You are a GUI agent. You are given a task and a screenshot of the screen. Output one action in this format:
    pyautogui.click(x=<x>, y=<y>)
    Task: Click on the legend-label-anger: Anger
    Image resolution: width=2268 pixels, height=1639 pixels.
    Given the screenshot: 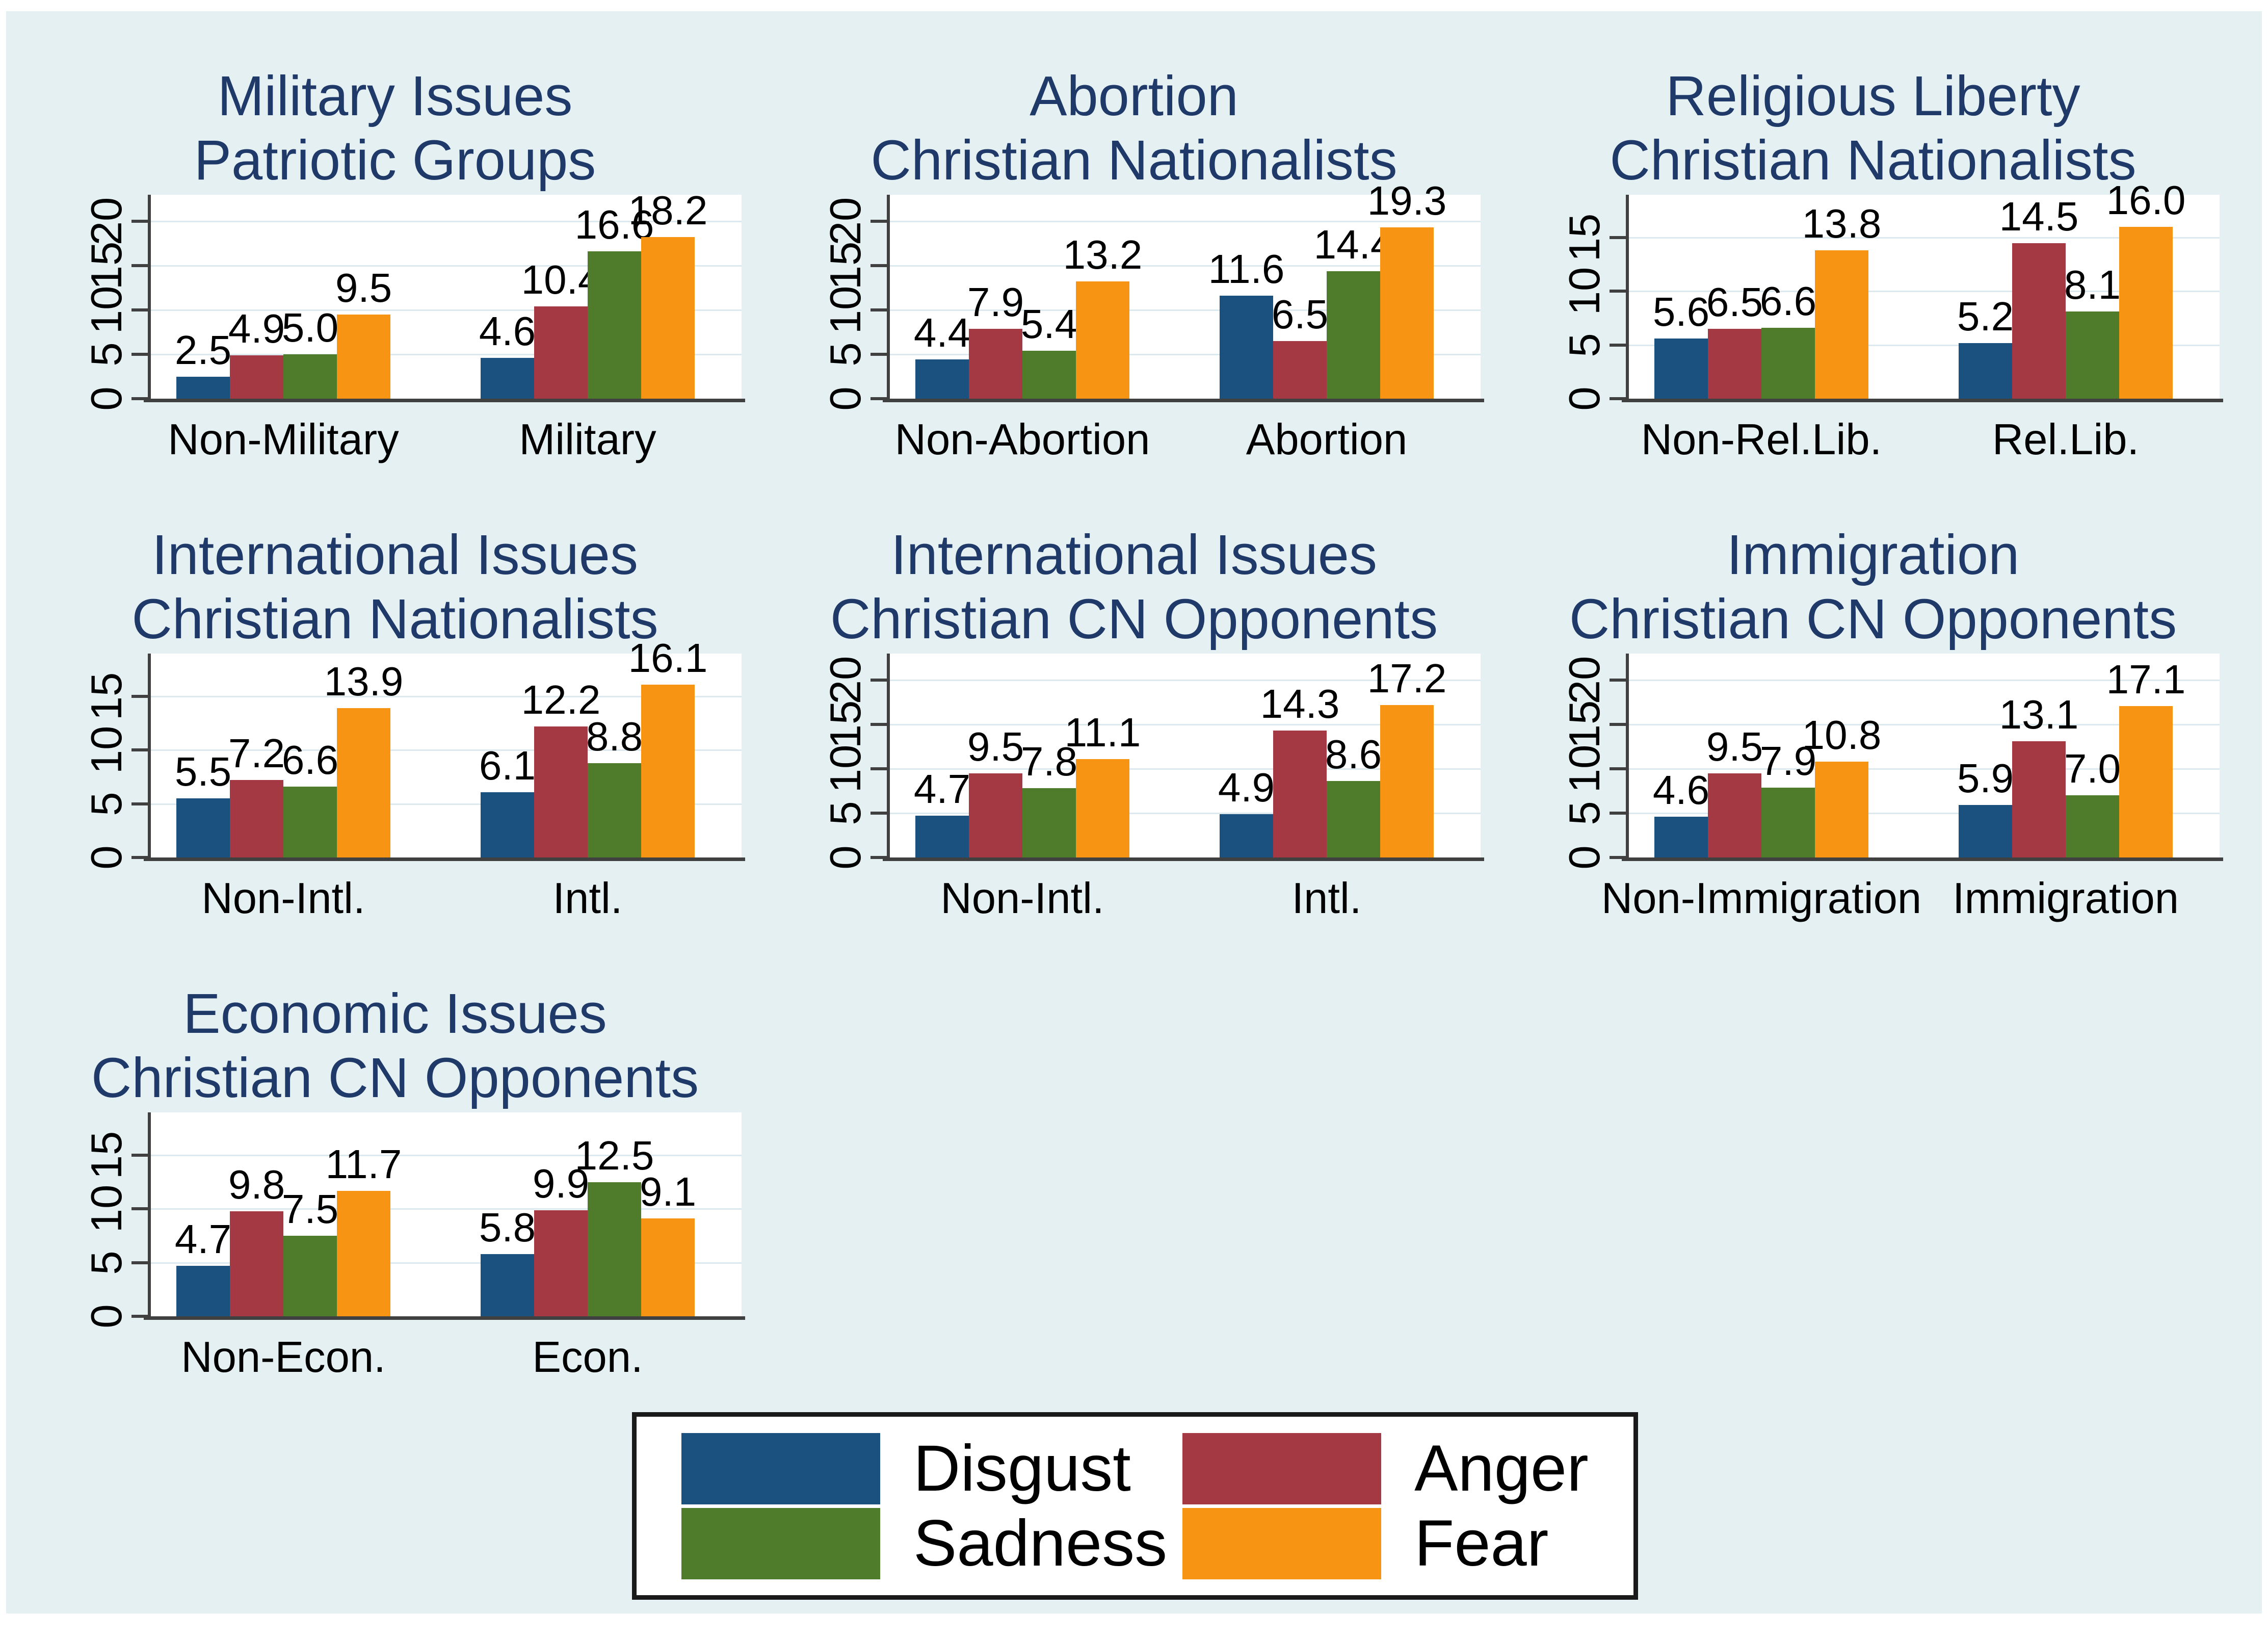 What is the action you would take?
    pyautogui.click(x=1501, y=1468)
    